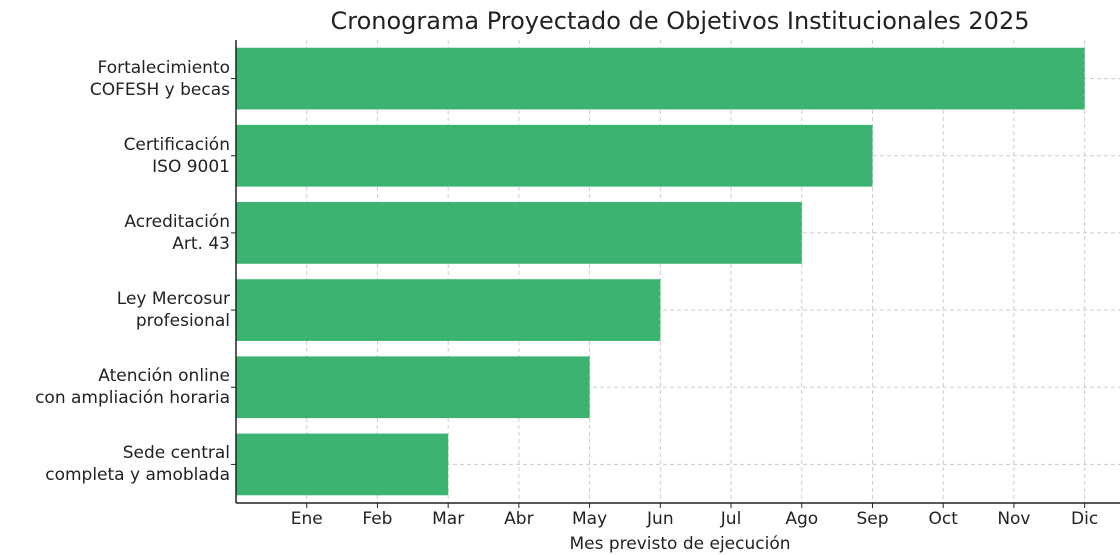 This screenshot has width=1120, height=555. Describe the element at coordinates (518, 519) in the screenshot. I see `x-tick-label: Abr` at that location.